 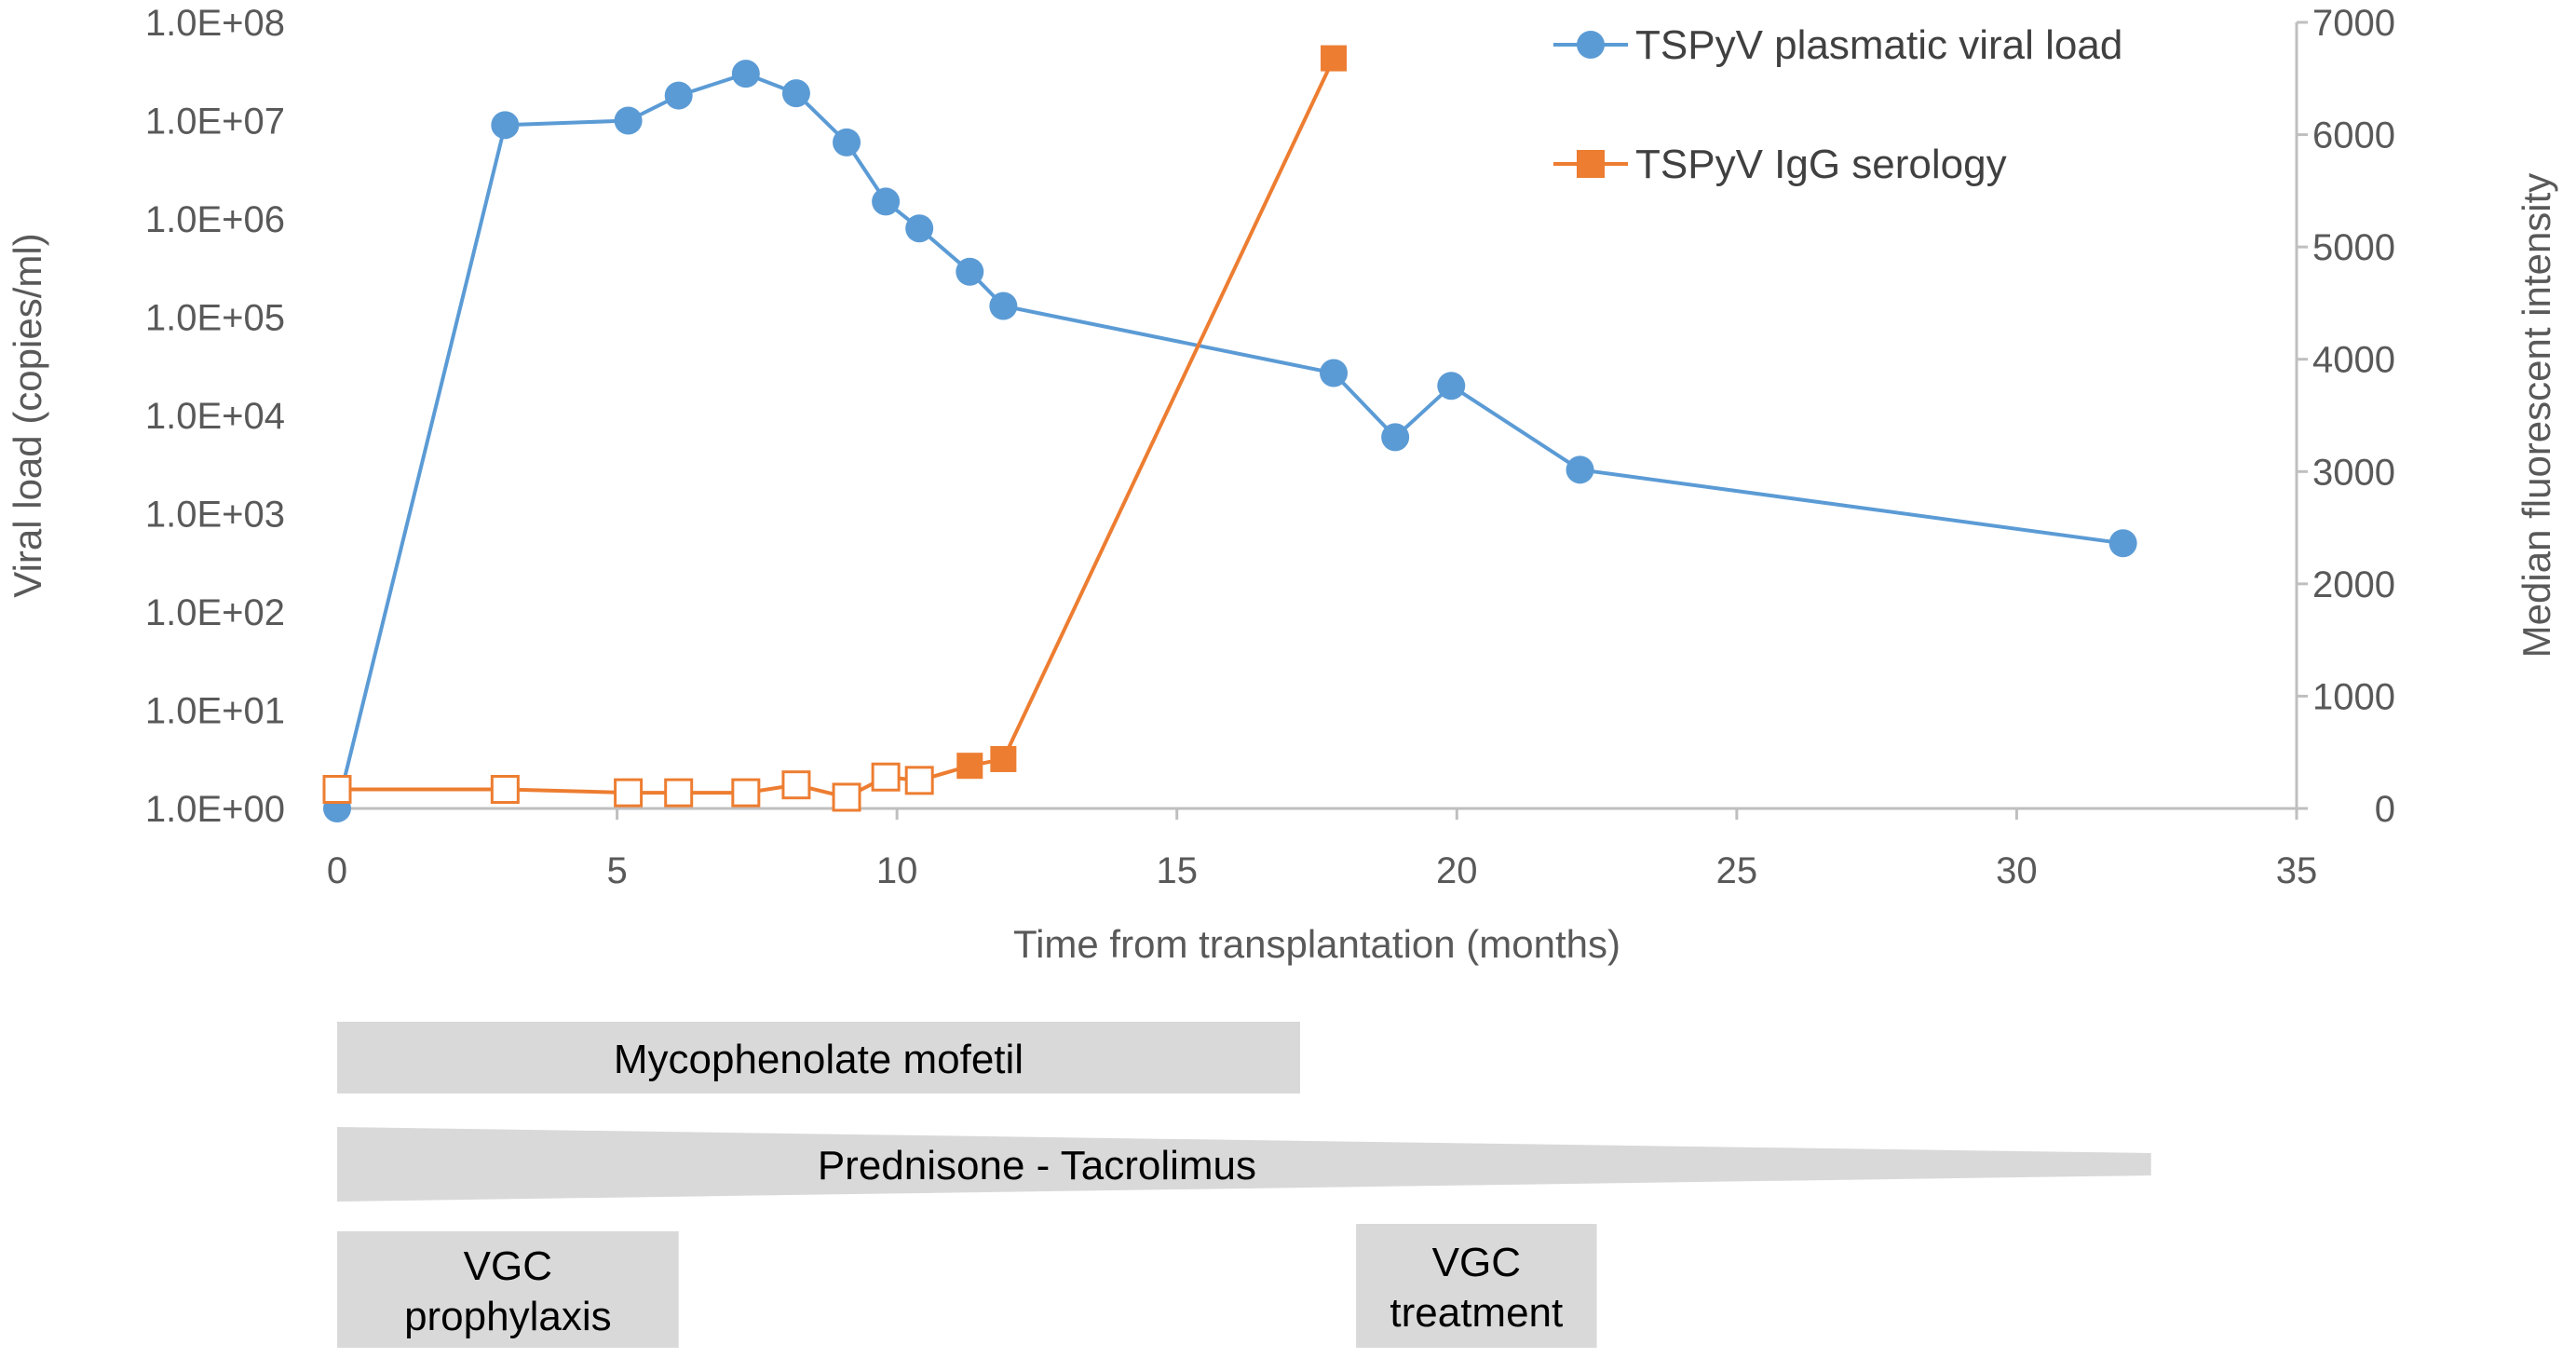 I want to click on left-tick-label: 1.0E+03, so click(x=215, y=515).